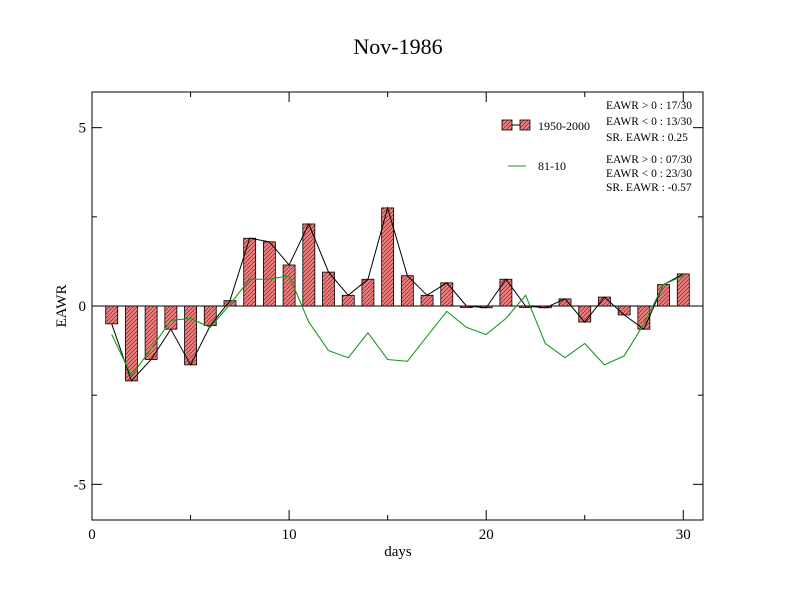 The width and height of the screenshot is (792, 612). What do you see at coordinates (289, 535) in the screenshot?
I see `x-tick-label-10: 10` at bounding box center [289, 535].